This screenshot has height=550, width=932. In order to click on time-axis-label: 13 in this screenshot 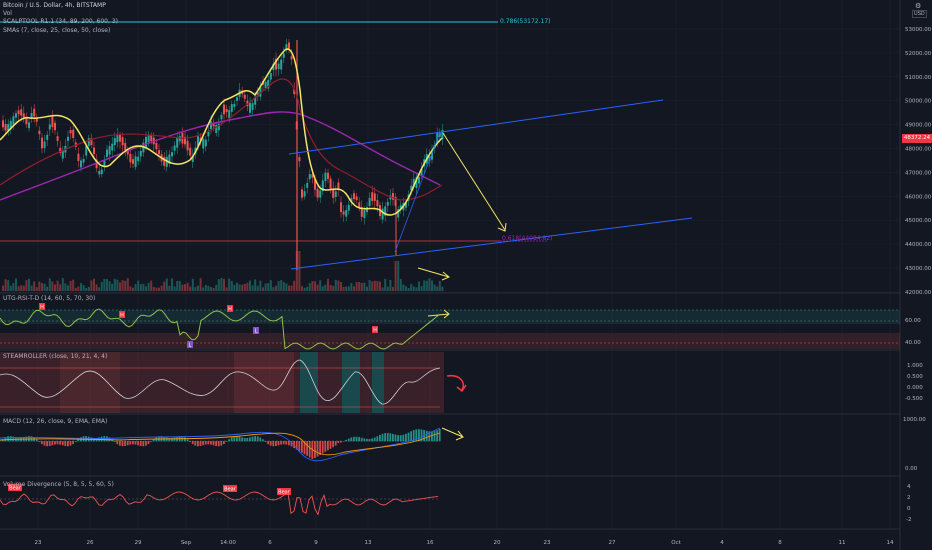, I will do `click(368, 543)`.